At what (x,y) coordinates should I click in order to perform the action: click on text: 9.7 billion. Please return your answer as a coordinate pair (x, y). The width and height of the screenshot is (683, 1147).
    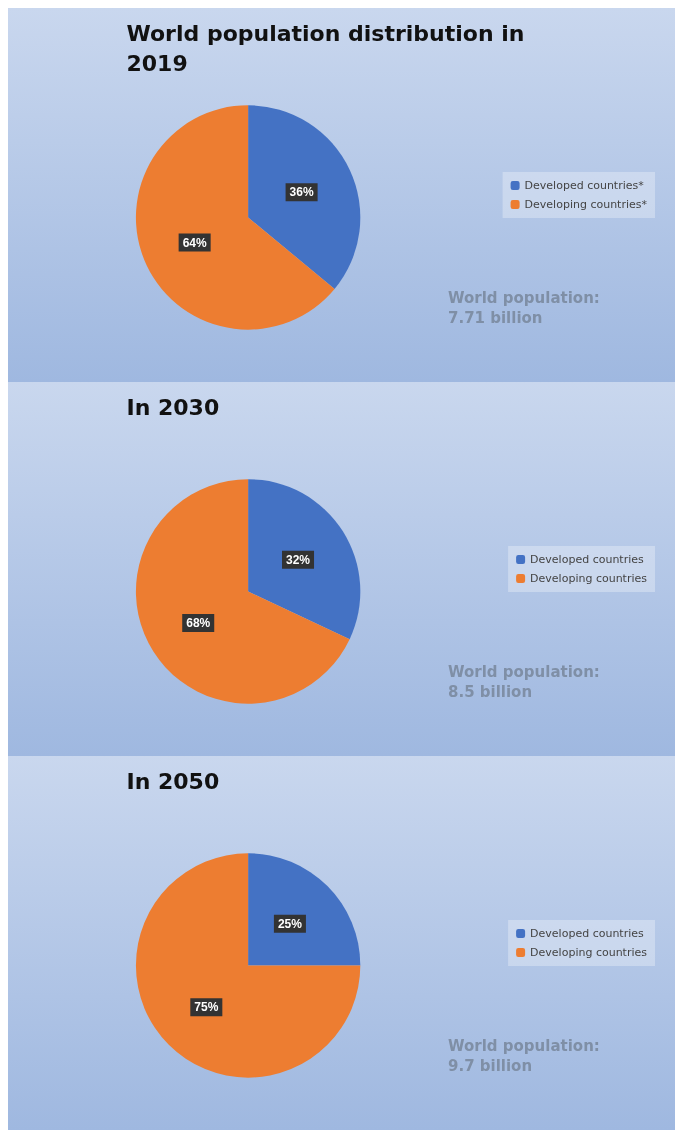
    Looking at the image, I should click on (490, 1065).